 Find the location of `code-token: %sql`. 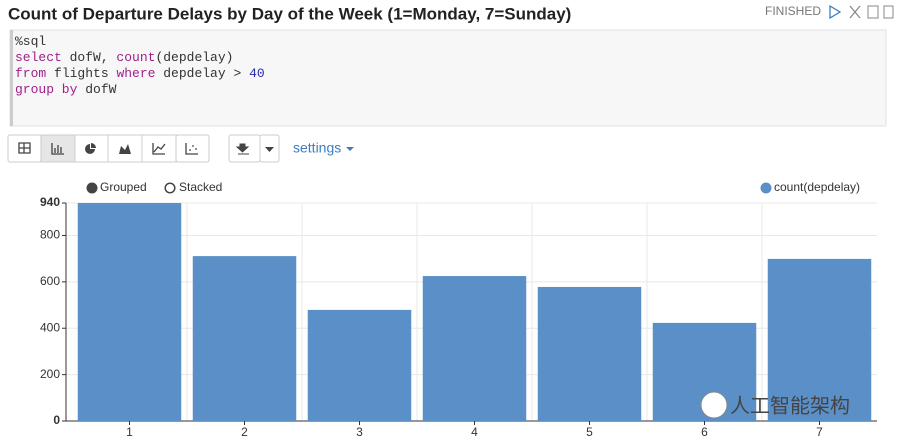

code-token: %sql is located at coordinates (30, 41).